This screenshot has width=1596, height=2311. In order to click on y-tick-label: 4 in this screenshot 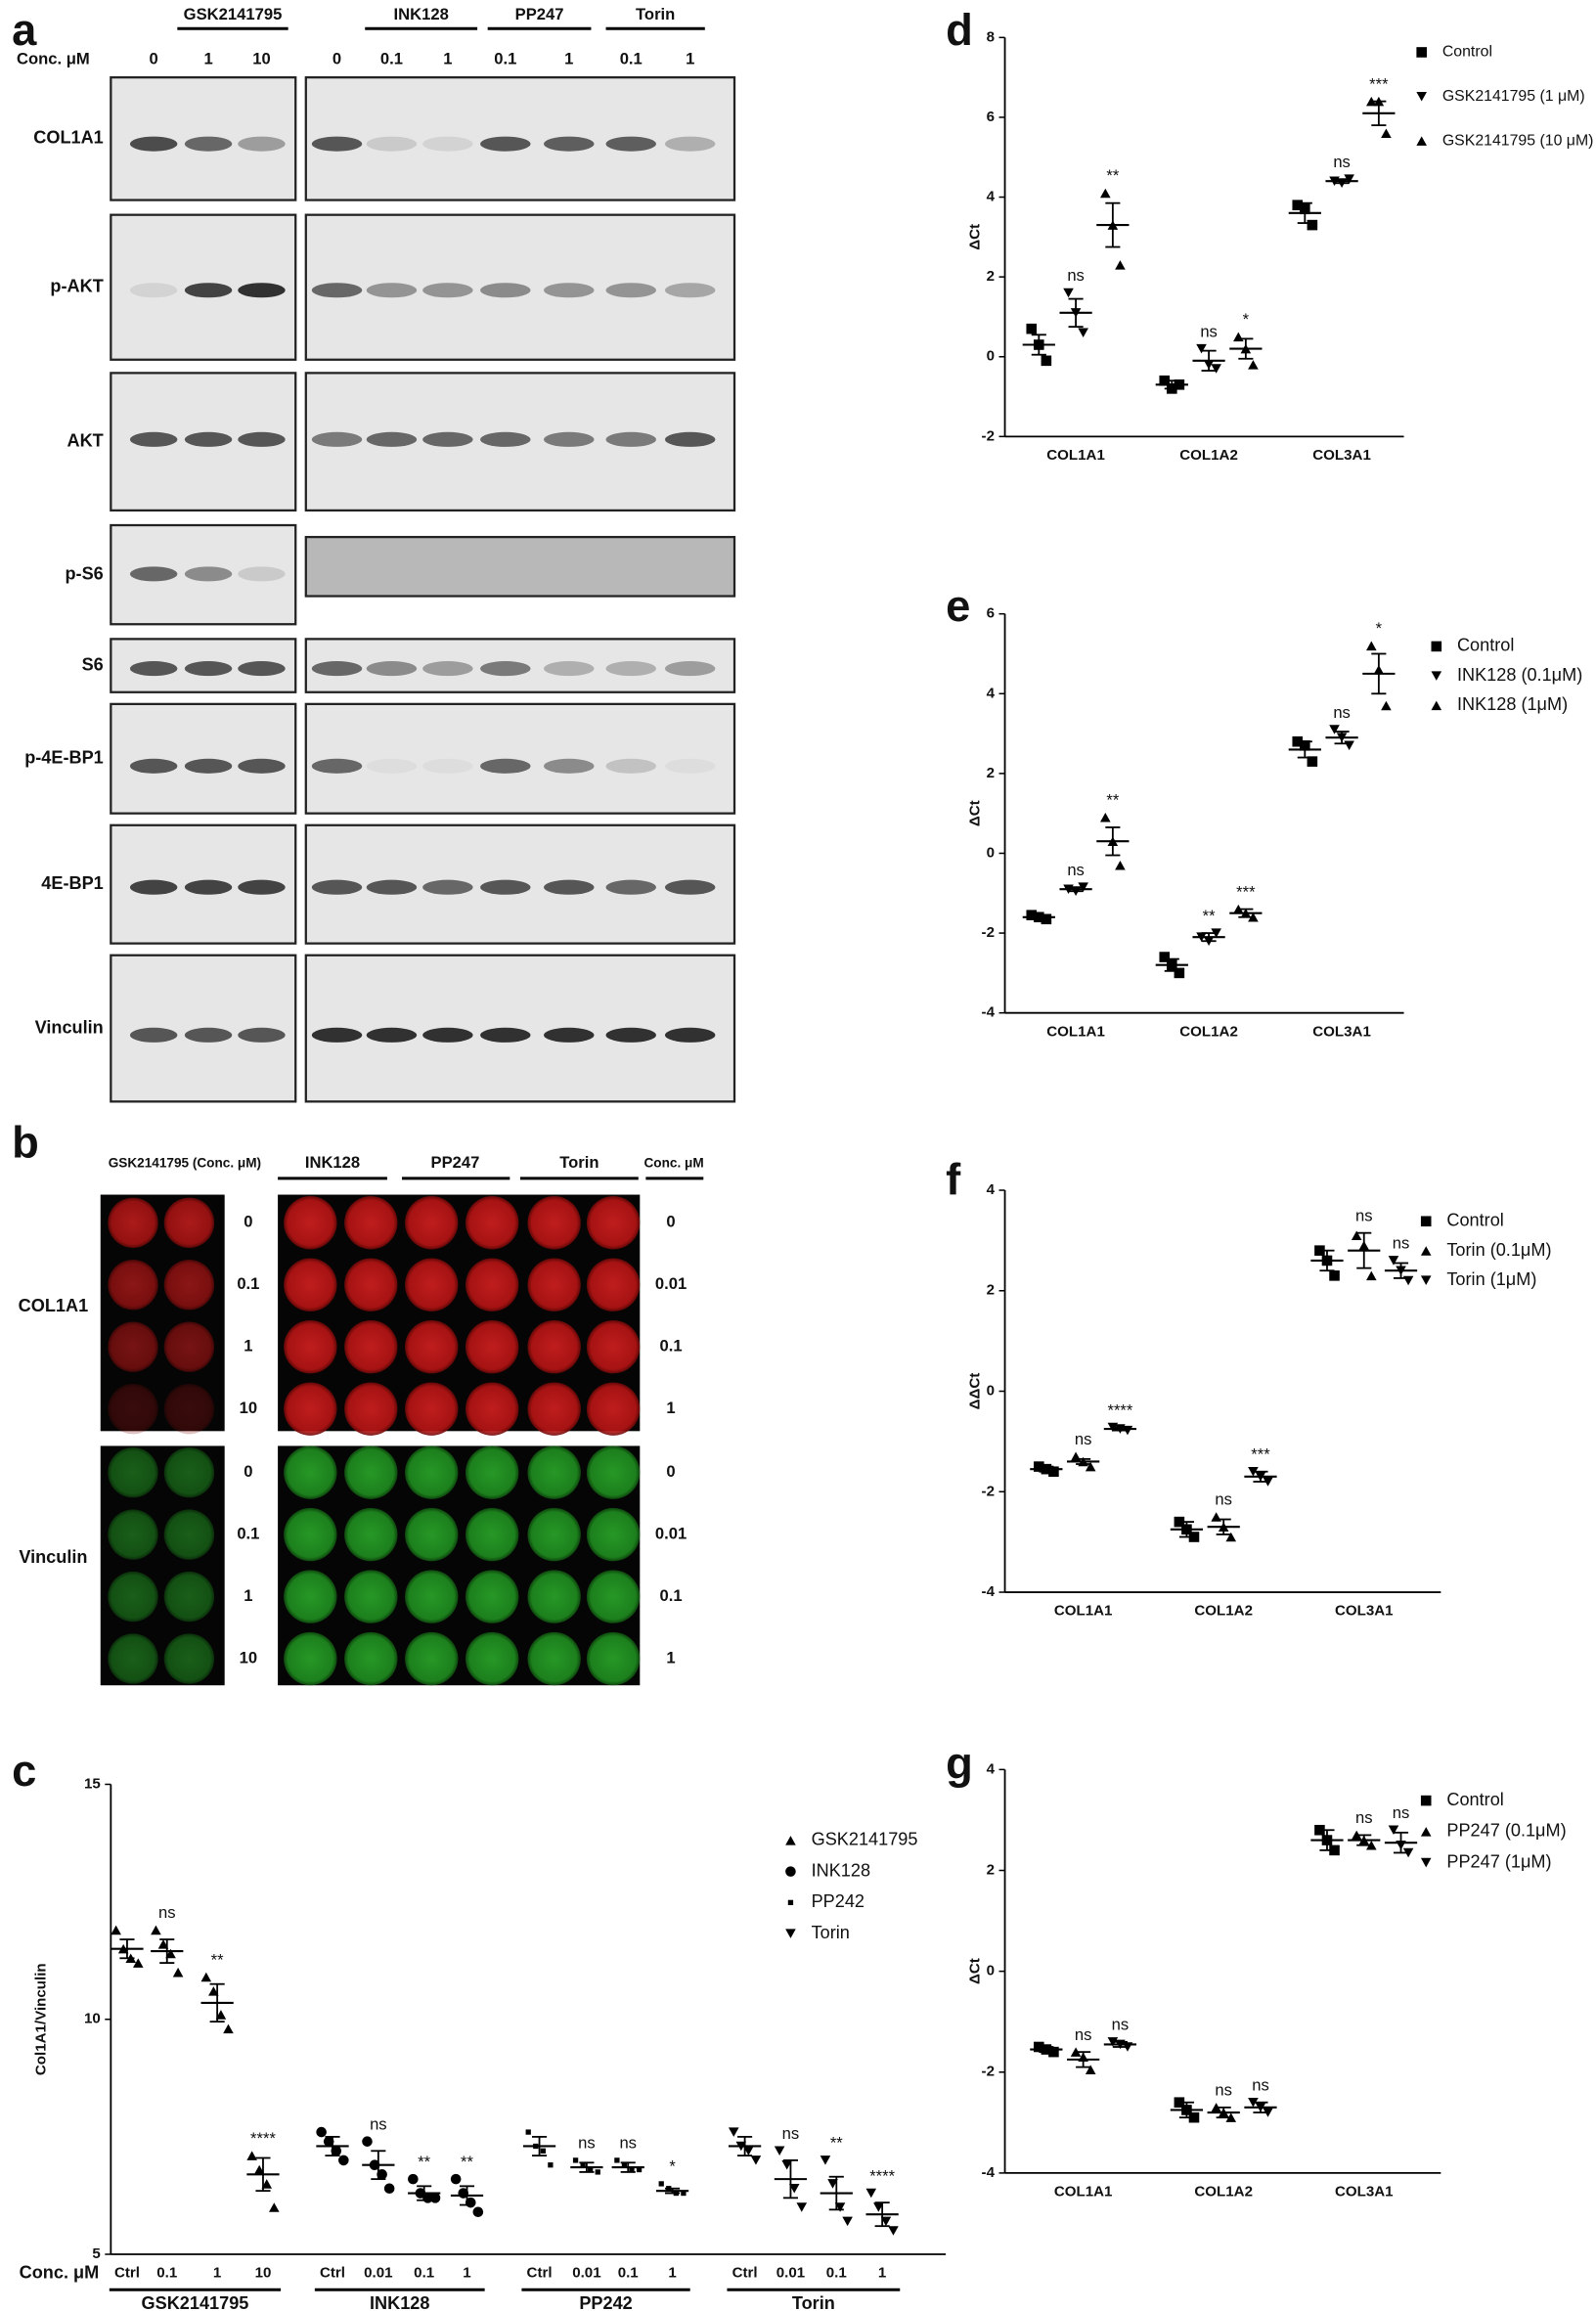, I will do `click(991, 1768)`.